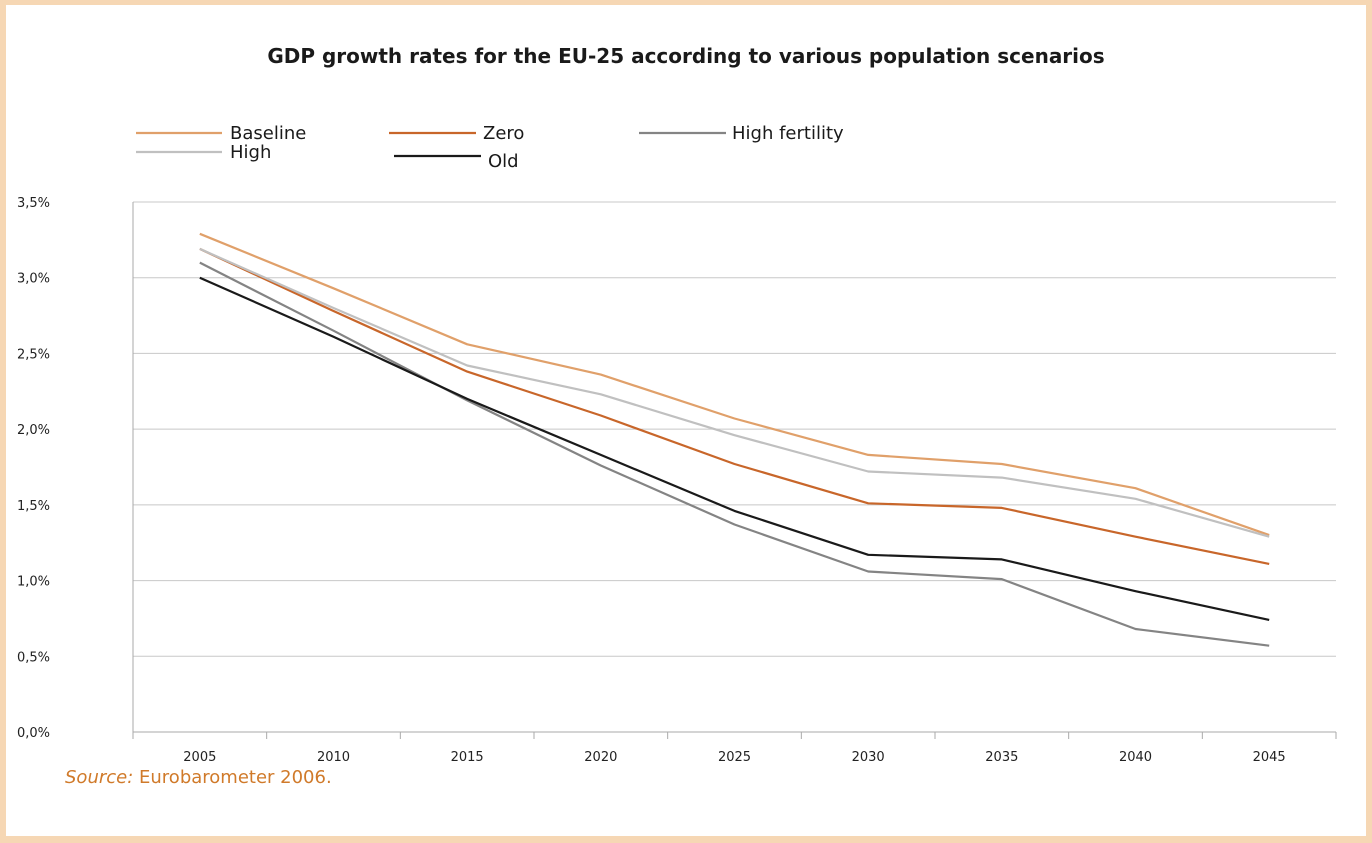  I want to click on legend-label-baseline: Baseline, so click(268, 133).